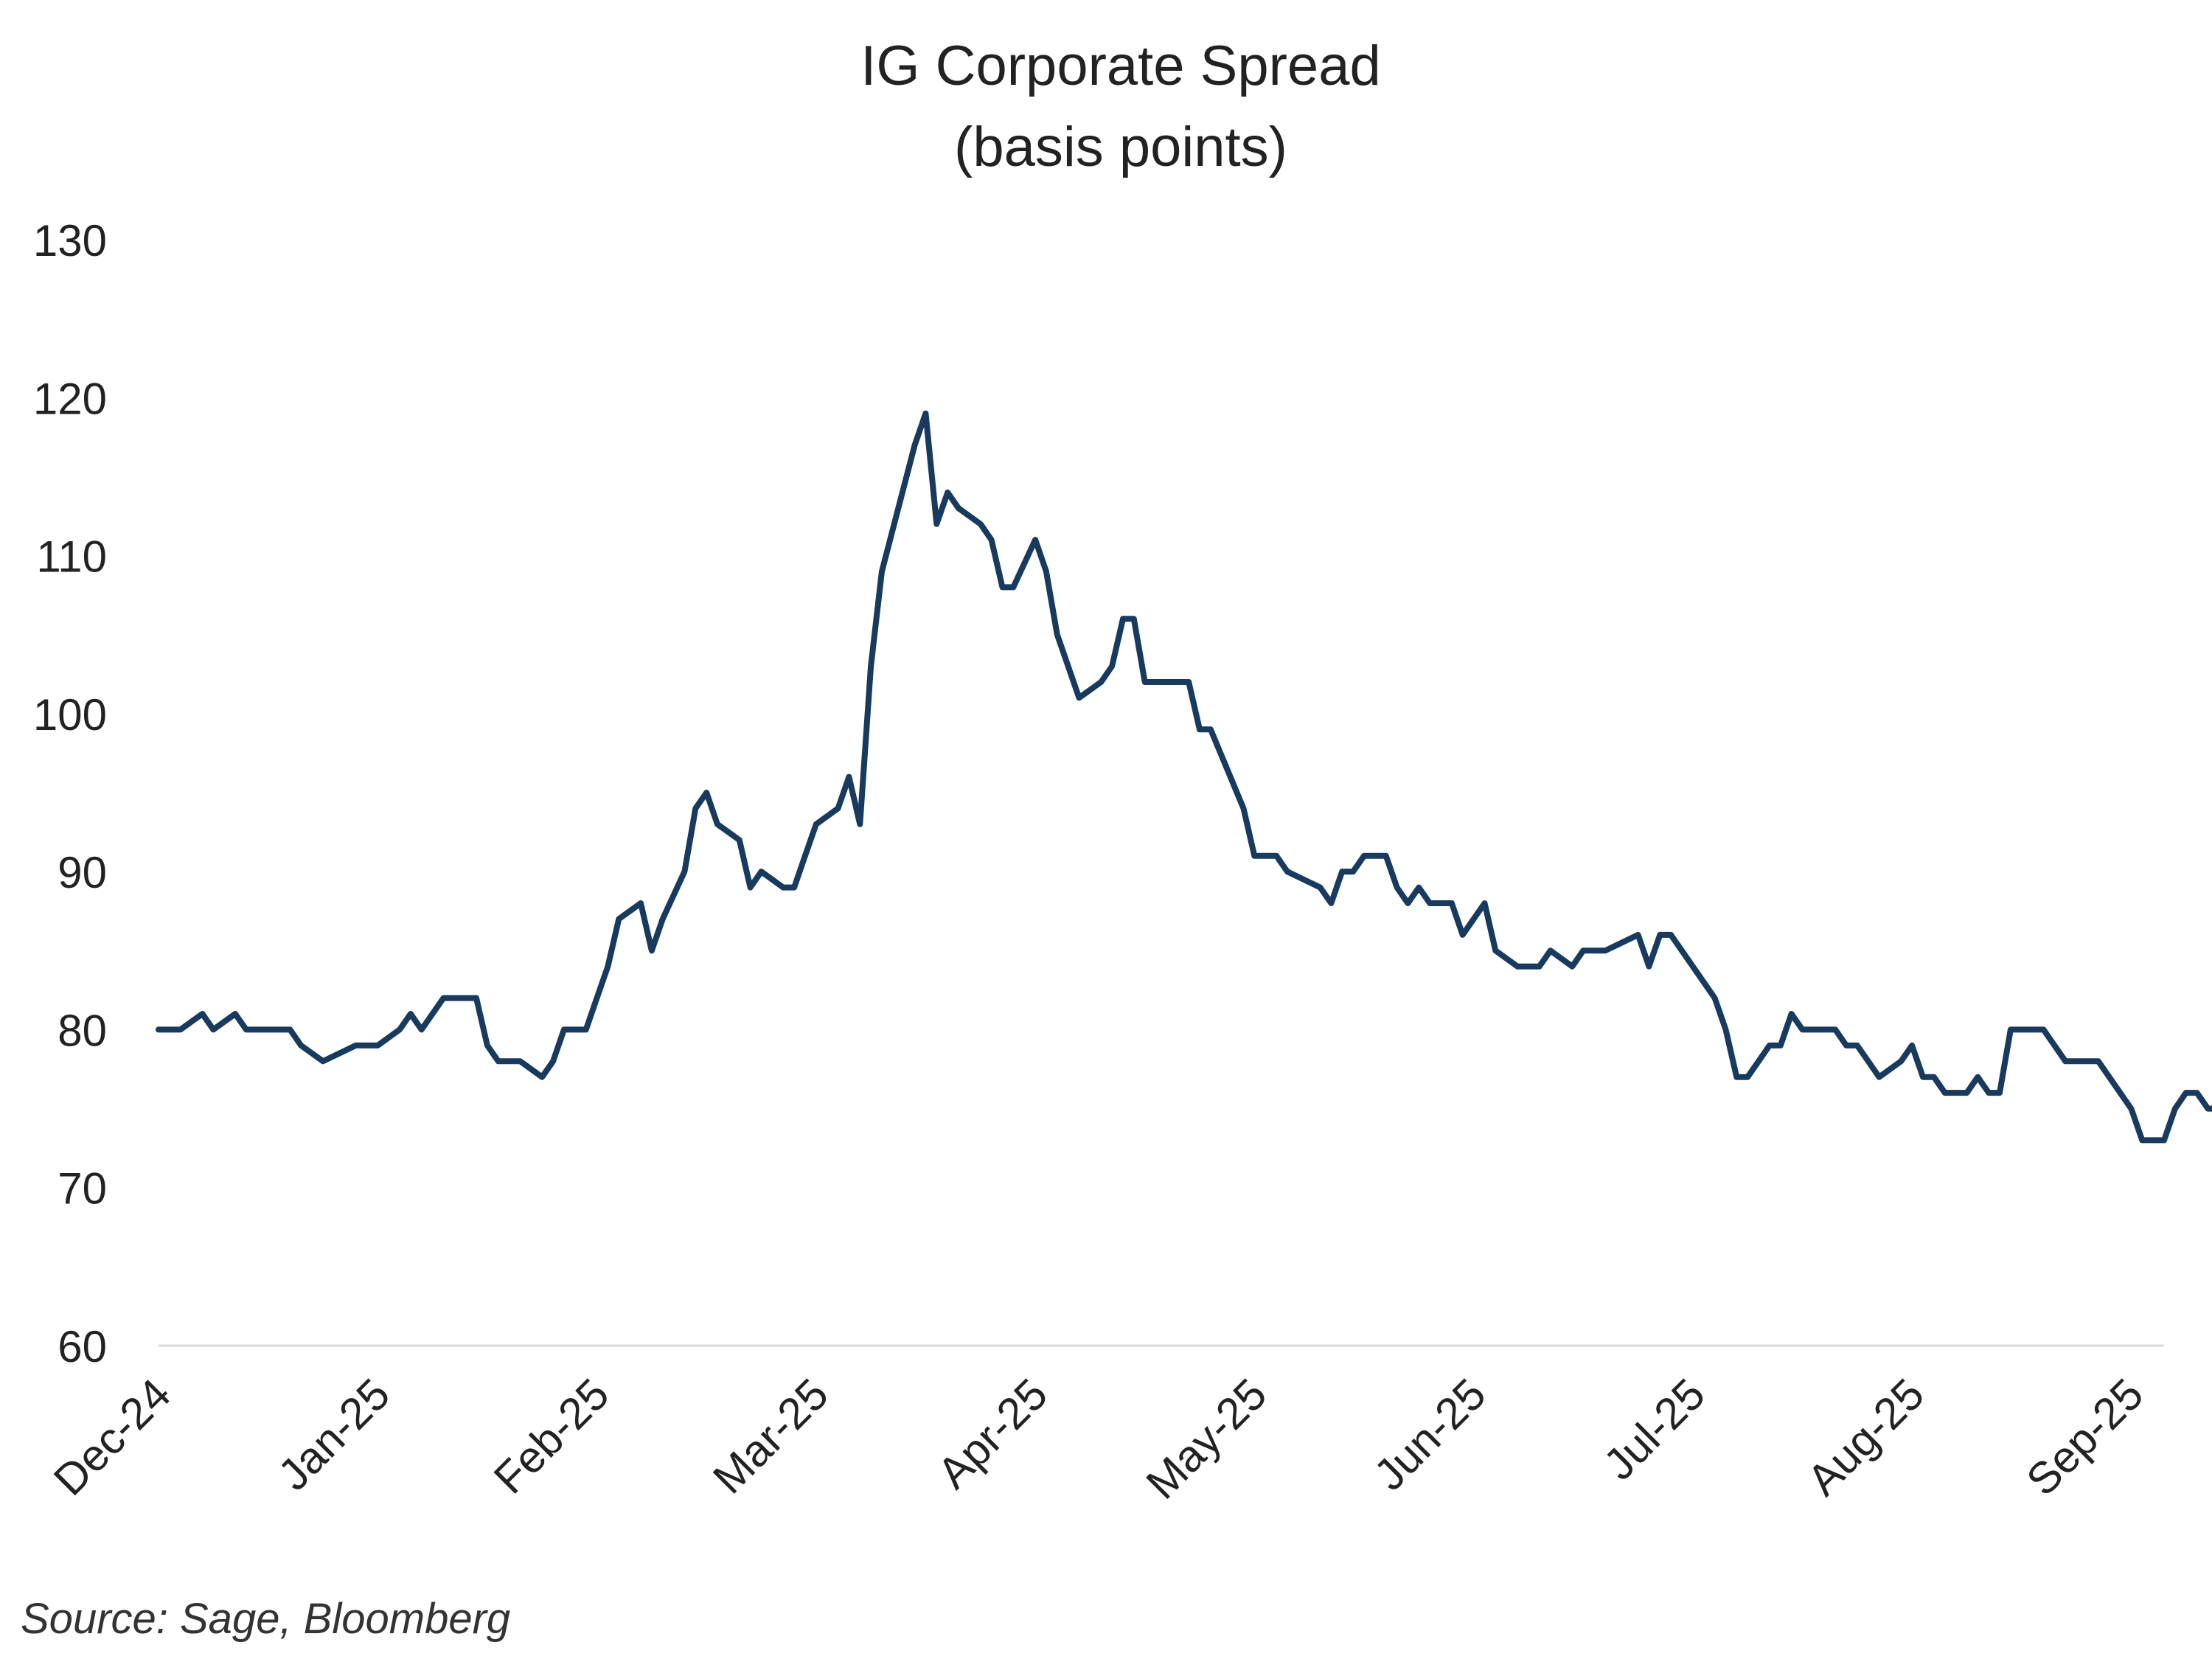  I want to click on x-tick-label: May-25, so click(1206, 1439).